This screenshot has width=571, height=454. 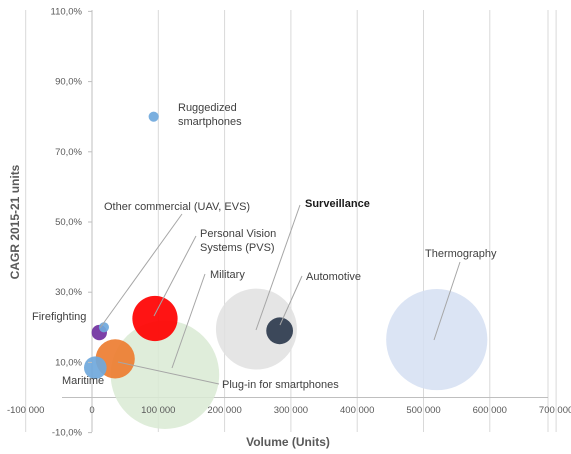 What do you see at coordinates (155, 318) in the screenshot?
I see `bubble-personal-vision-systems-pvs` at bounding box center [155, 318].